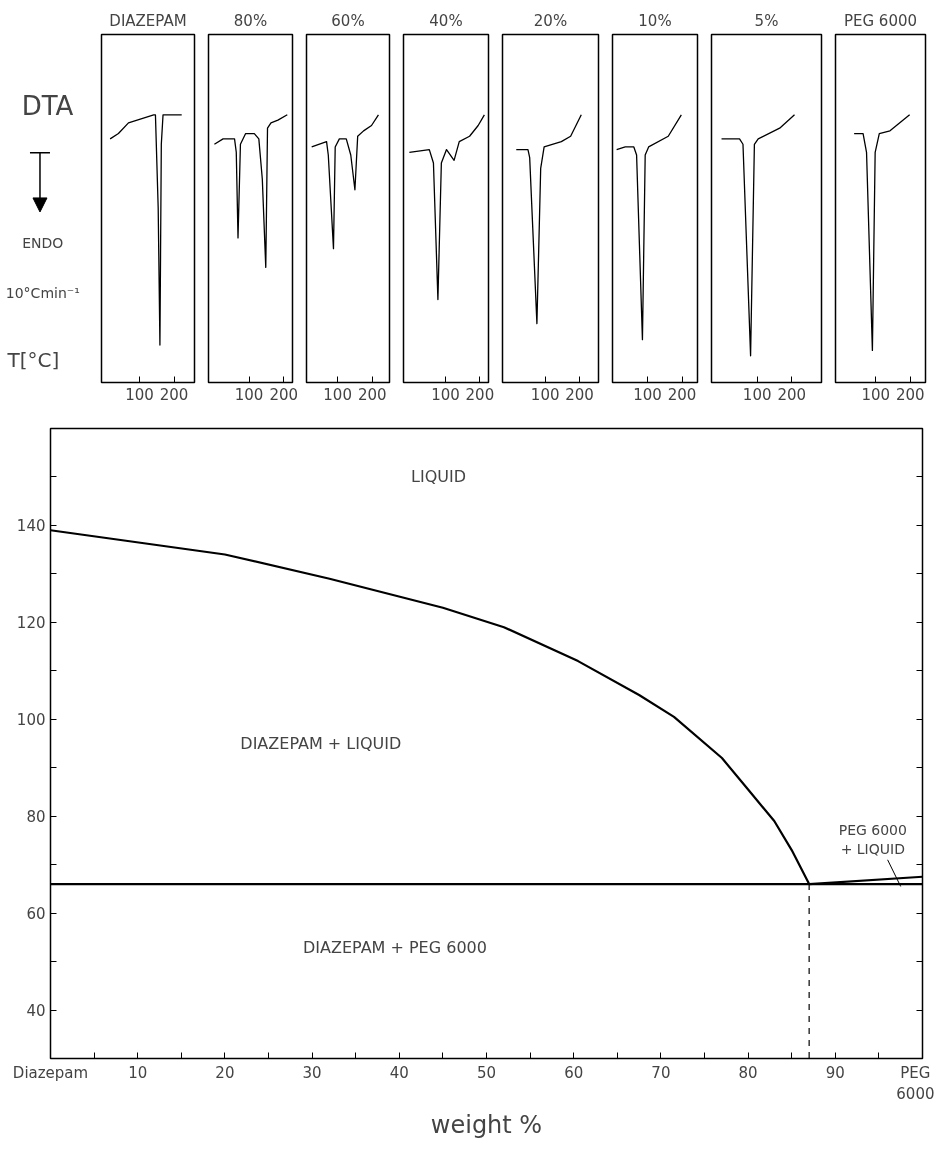  Describe the element at coordinates (486, 1125) in the screenshot. I see `x-axis-title: weight %` at that location.